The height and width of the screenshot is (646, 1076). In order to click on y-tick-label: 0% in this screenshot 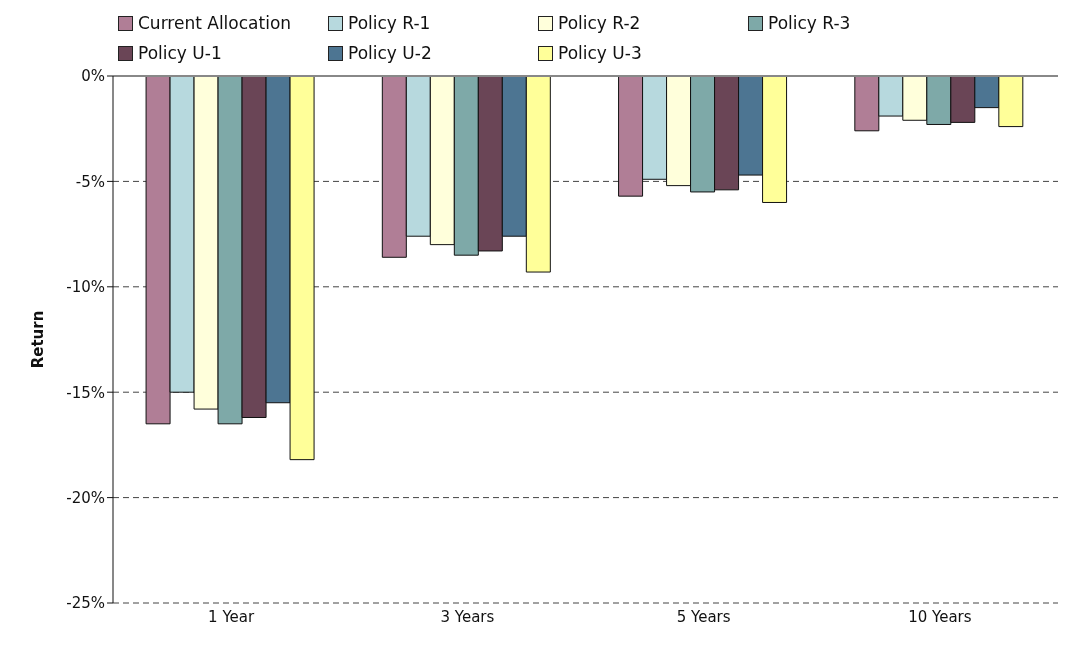, I will do `click(93, 76)`.